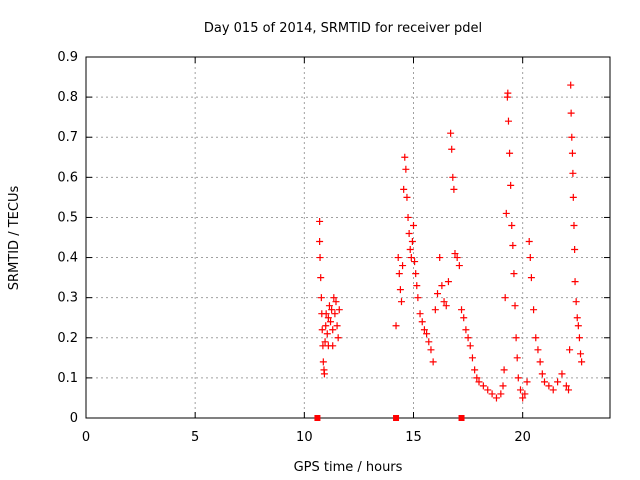 Image resolution: width=640 pixels, height=480 pixels. Describe the element at coordinates (74, 418) in the screenshot. I see `y-tick-label: 0` at that location.